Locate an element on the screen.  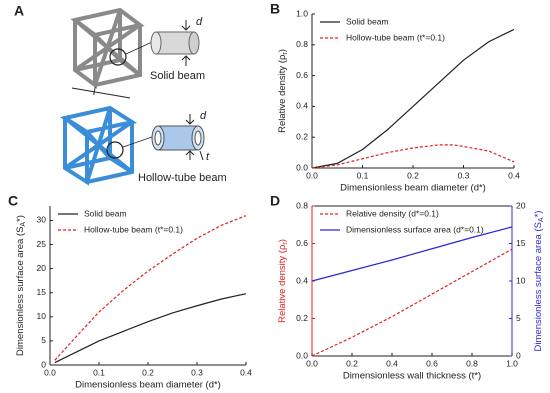
y2-tick-label: 15 is located at coordinates (521, 243).